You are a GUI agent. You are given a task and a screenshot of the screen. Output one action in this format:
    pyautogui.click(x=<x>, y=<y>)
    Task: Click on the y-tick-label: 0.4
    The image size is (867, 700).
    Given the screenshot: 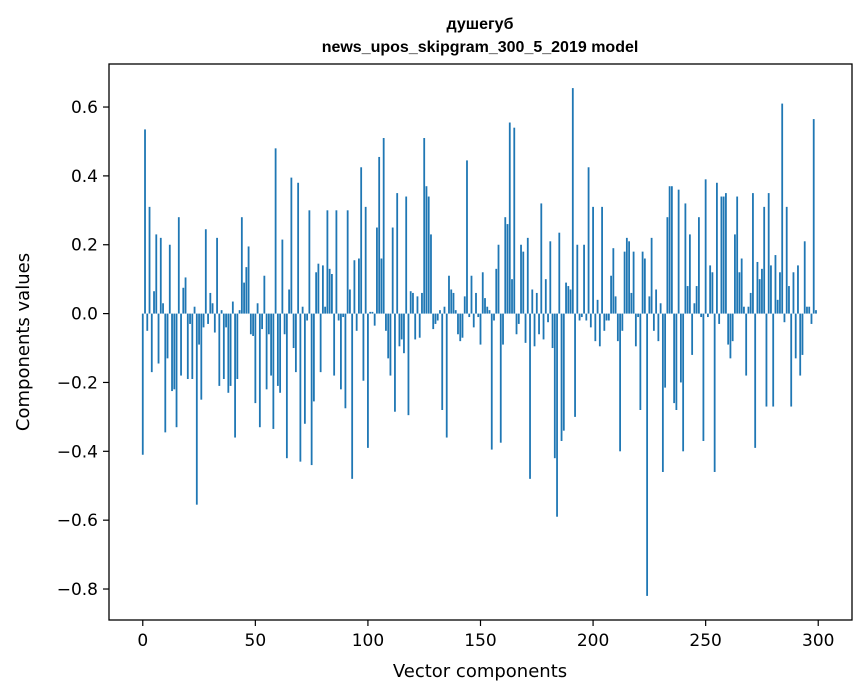 What is the action you would take?
    pyautogui.click(x=84, y=177)
    